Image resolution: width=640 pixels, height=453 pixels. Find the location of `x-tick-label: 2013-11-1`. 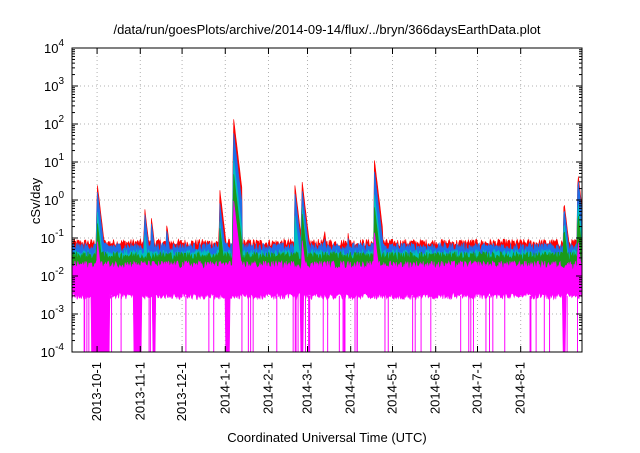

x-tick-label: 2013-11-1 is located at coordinates (139, 391).